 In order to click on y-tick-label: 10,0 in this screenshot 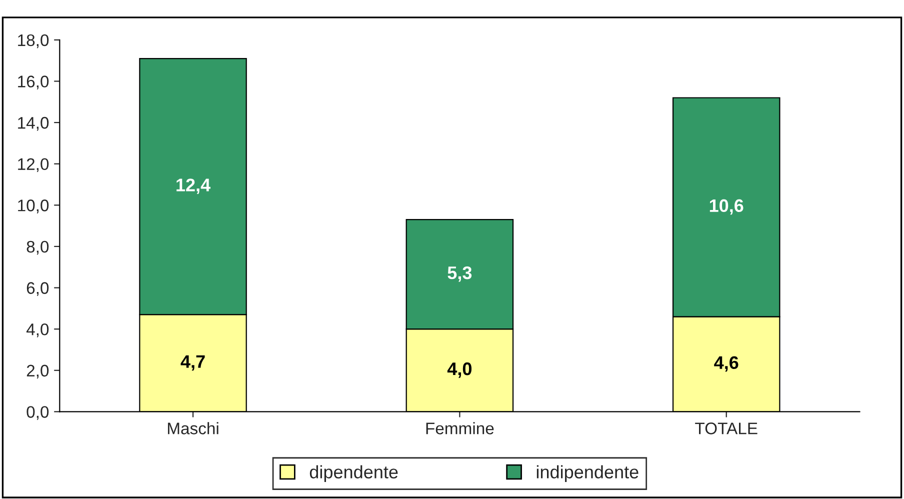, I will do `click(33, 207)`.